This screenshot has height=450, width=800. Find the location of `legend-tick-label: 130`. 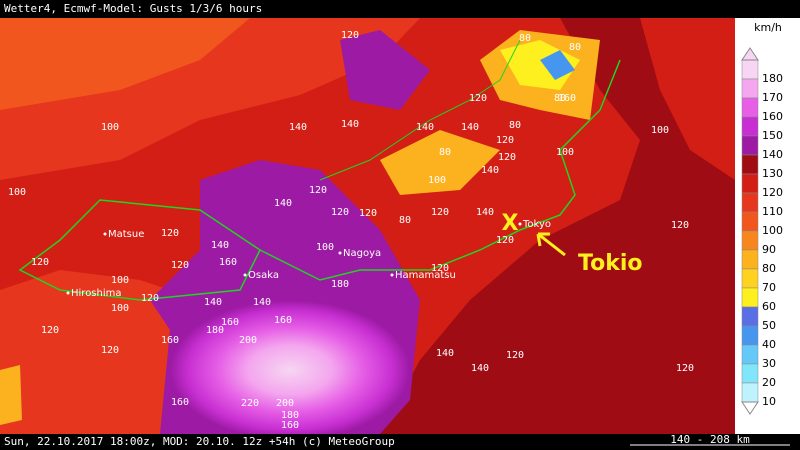

legend-tick-label: 130 is located at coordinates (772, 173).